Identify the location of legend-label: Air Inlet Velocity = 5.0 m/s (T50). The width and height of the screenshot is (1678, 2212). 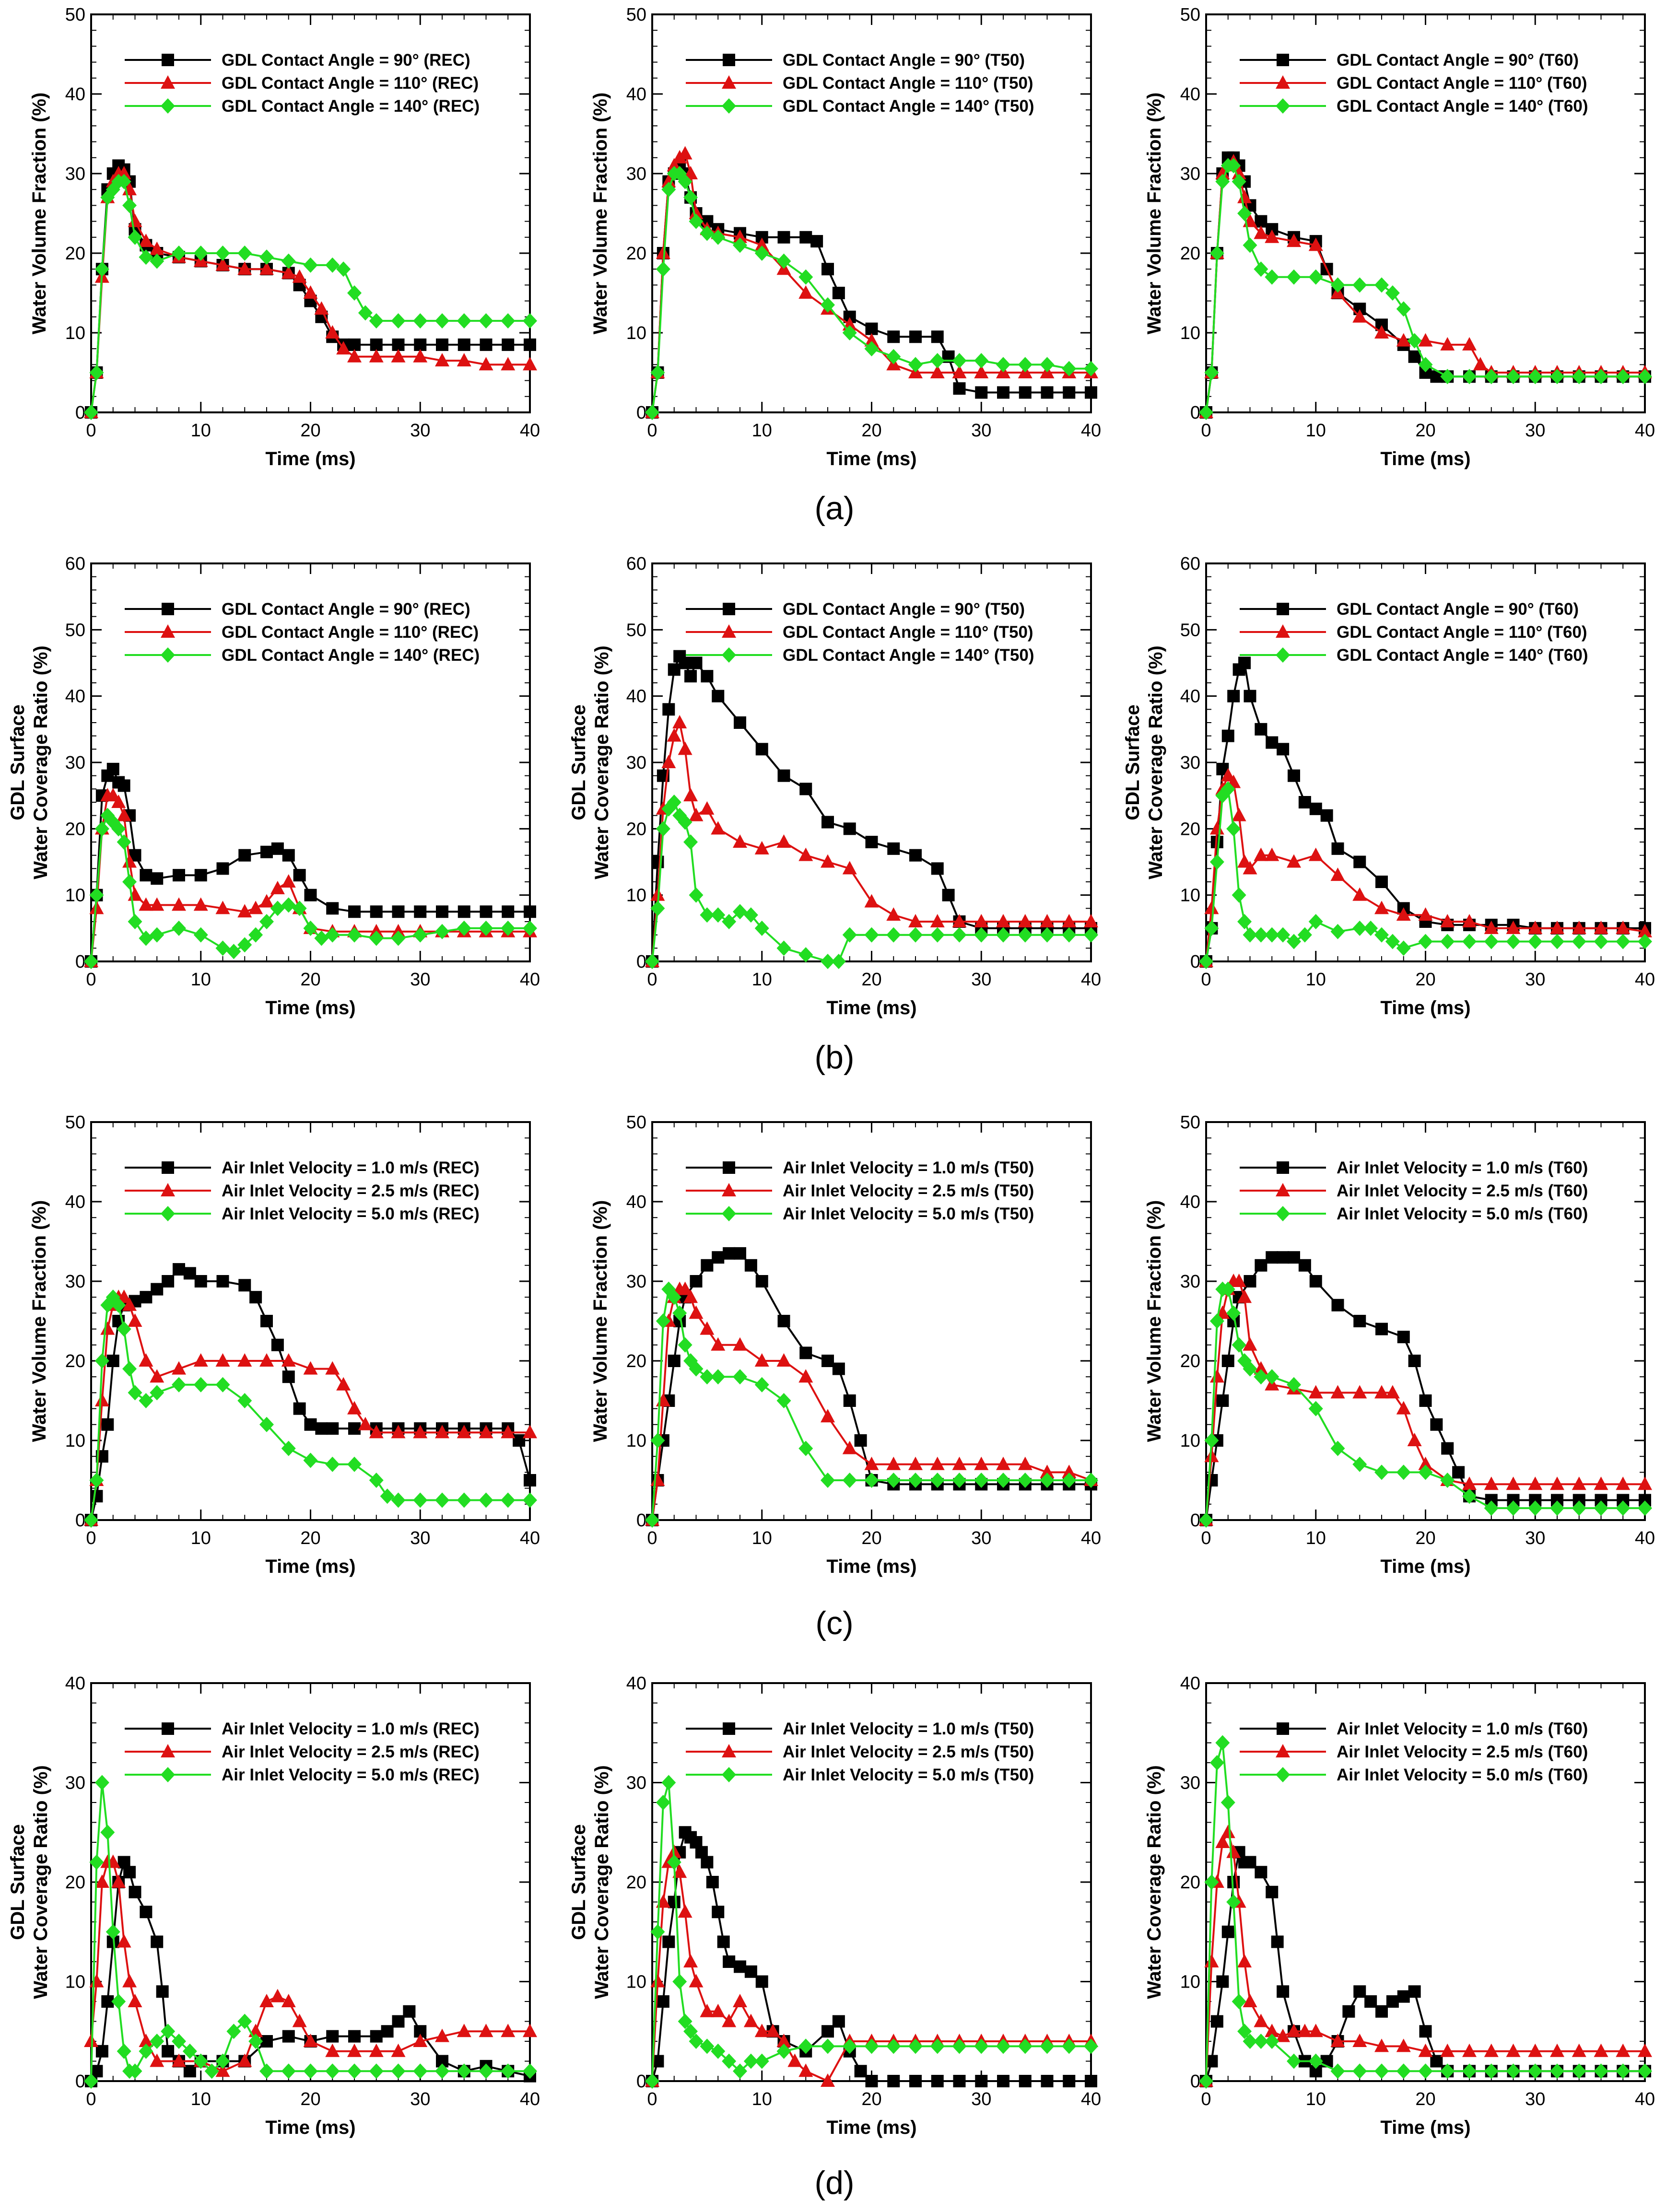
(908, 1214).